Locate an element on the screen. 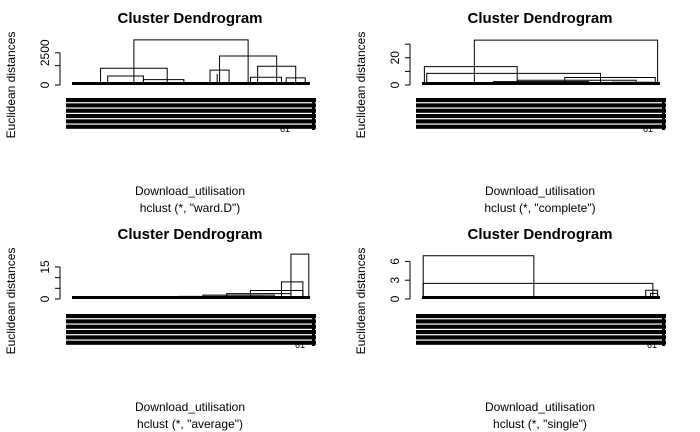  method-subtitle: hclust (*, "ward.D") is located at coordinates (190, 208).